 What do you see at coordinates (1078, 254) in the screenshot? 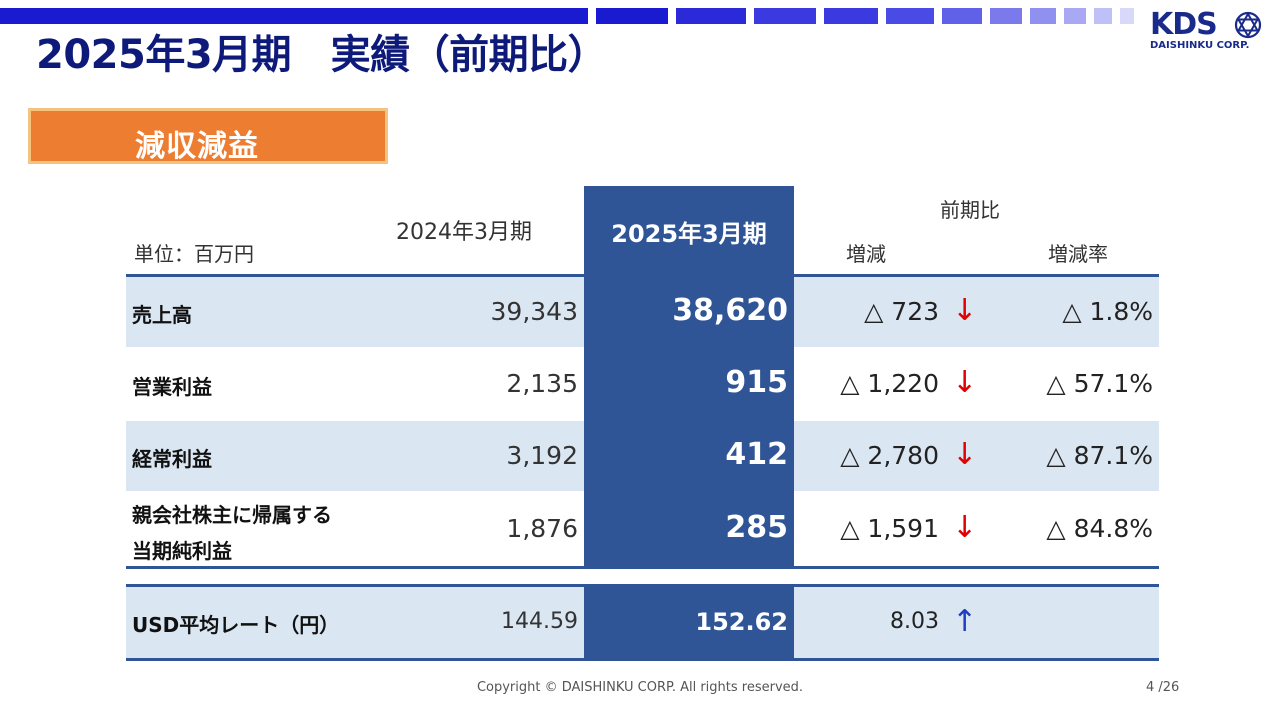
I see `header-change-rate: 増減率` at bounding box center [1078, 254].